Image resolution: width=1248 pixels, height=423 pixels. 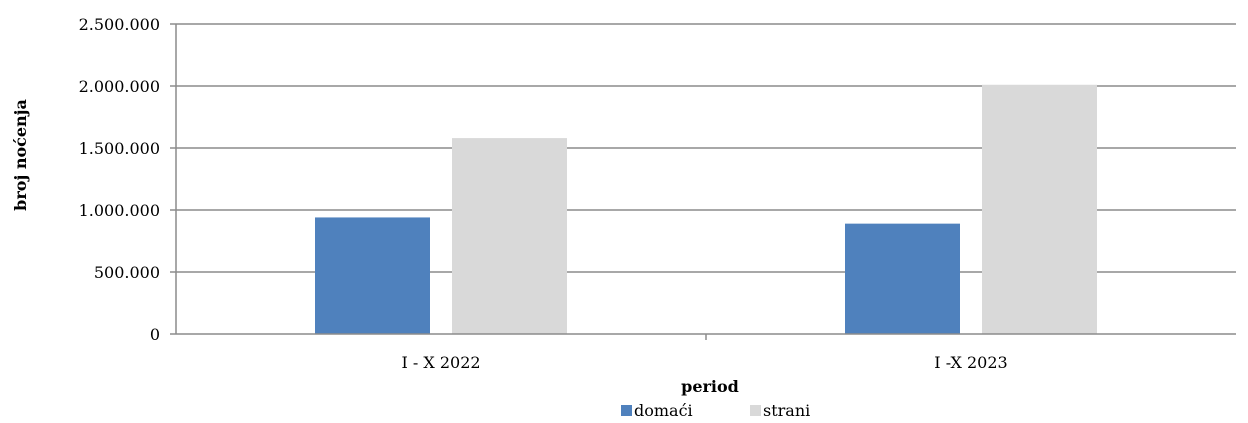 What do you see at coordinates (704, 362) in the screenshot?
I see `x-tick-labels: I - X 2022 I -X 2023` at bounding box center [704, 362].